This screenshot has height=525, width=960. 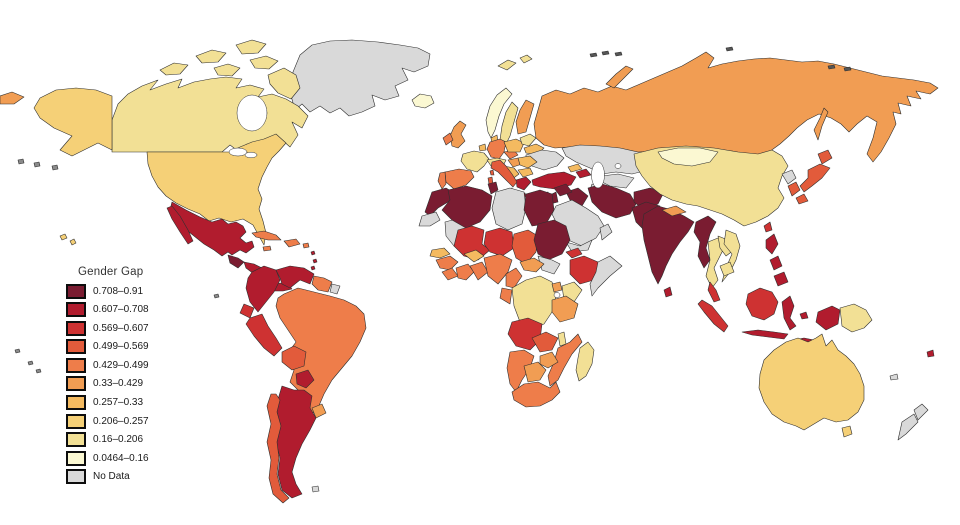 What do you see at coordinates (482, 147) in the screenshot?
I see `benelux` at bounding box center [482, 147].